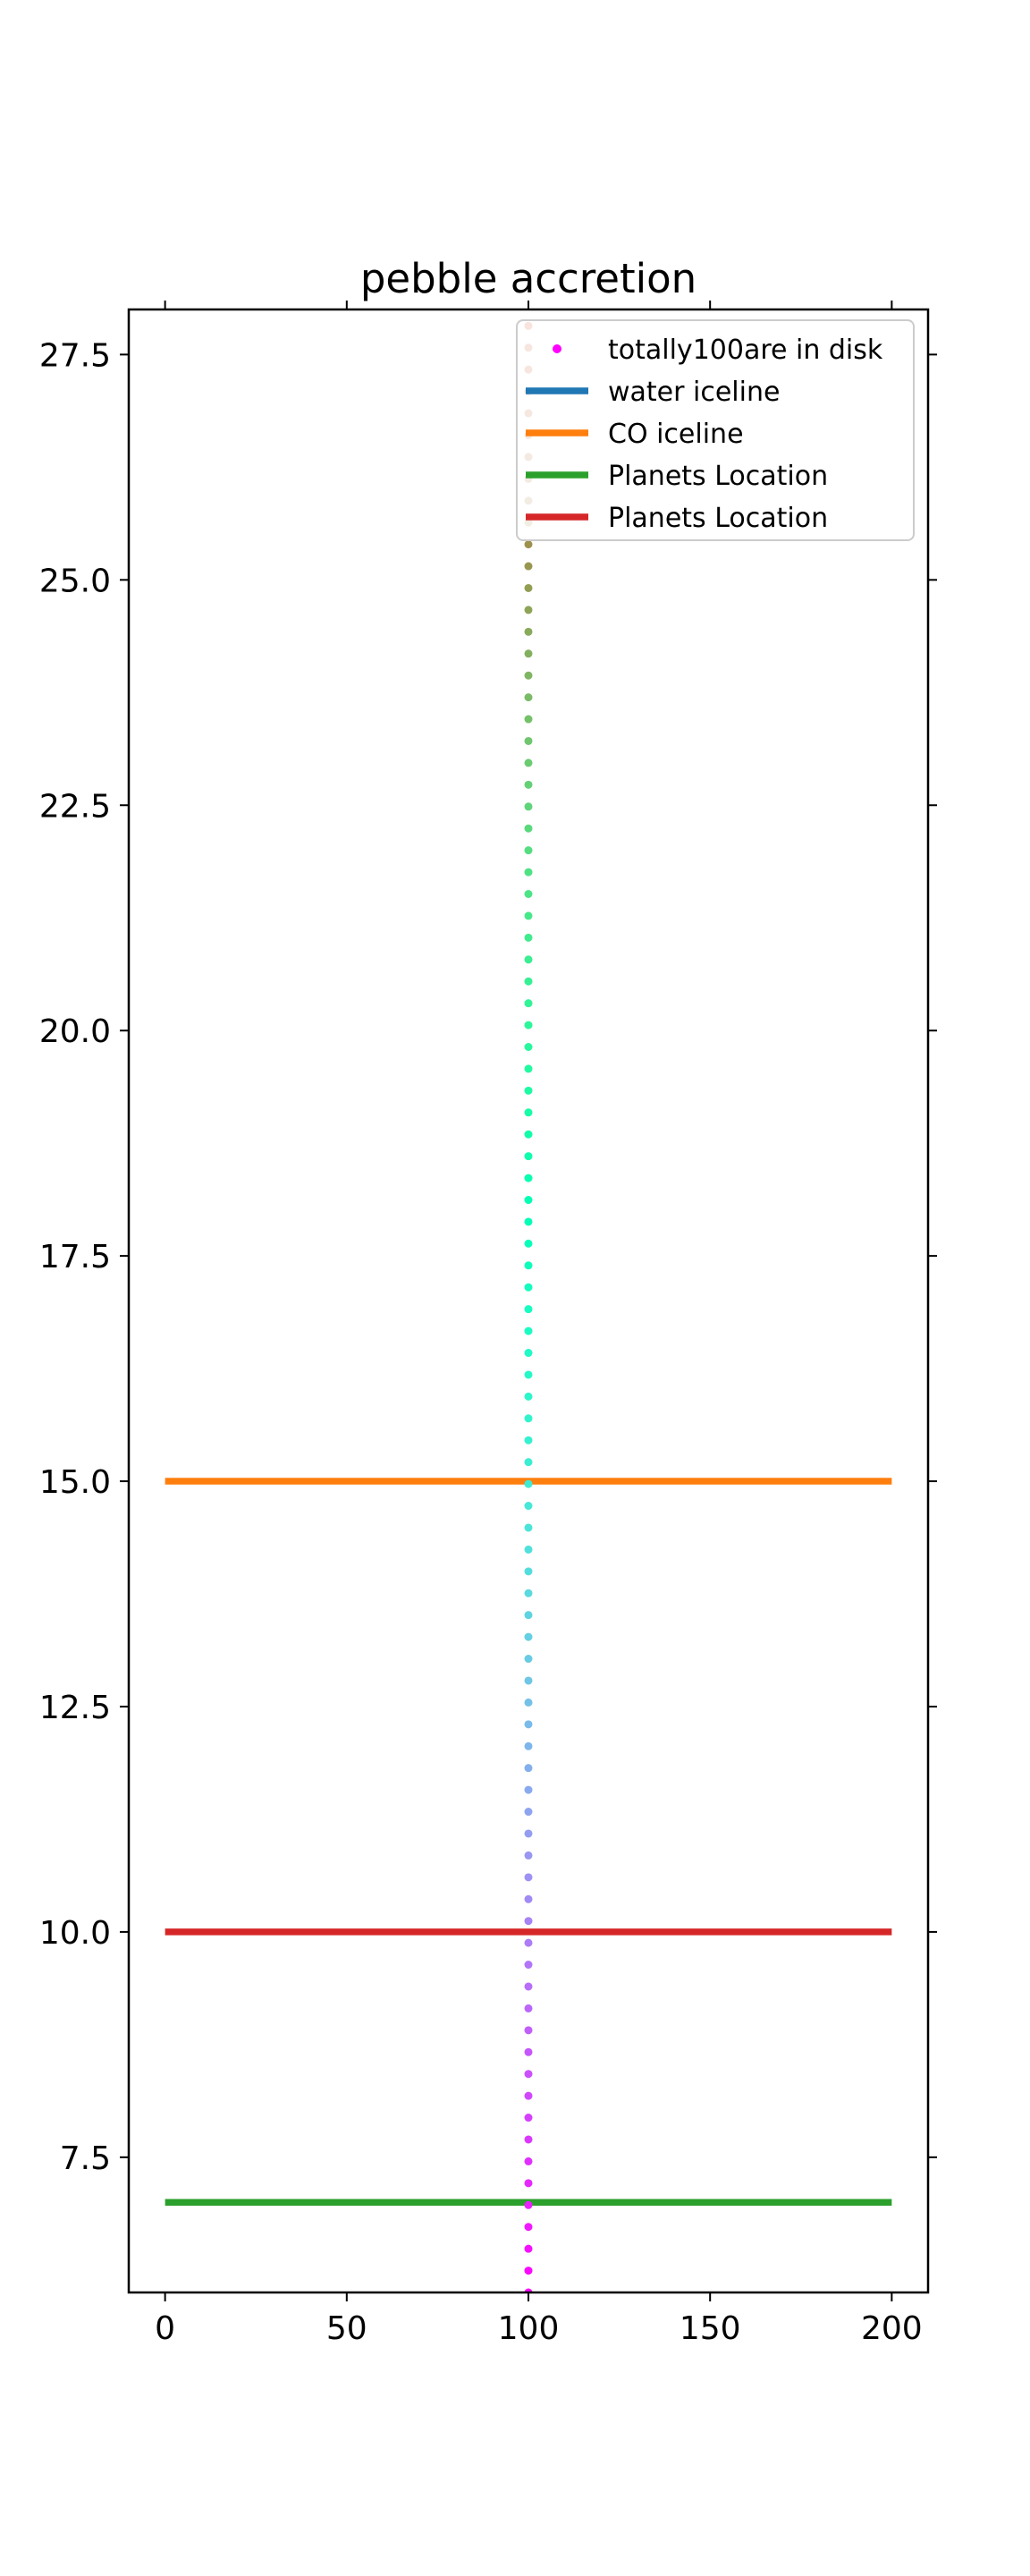 The height and width of the screenshot is (2576, 1030). I want to click on y-tick-label: 7.5, so click(85, 2158).